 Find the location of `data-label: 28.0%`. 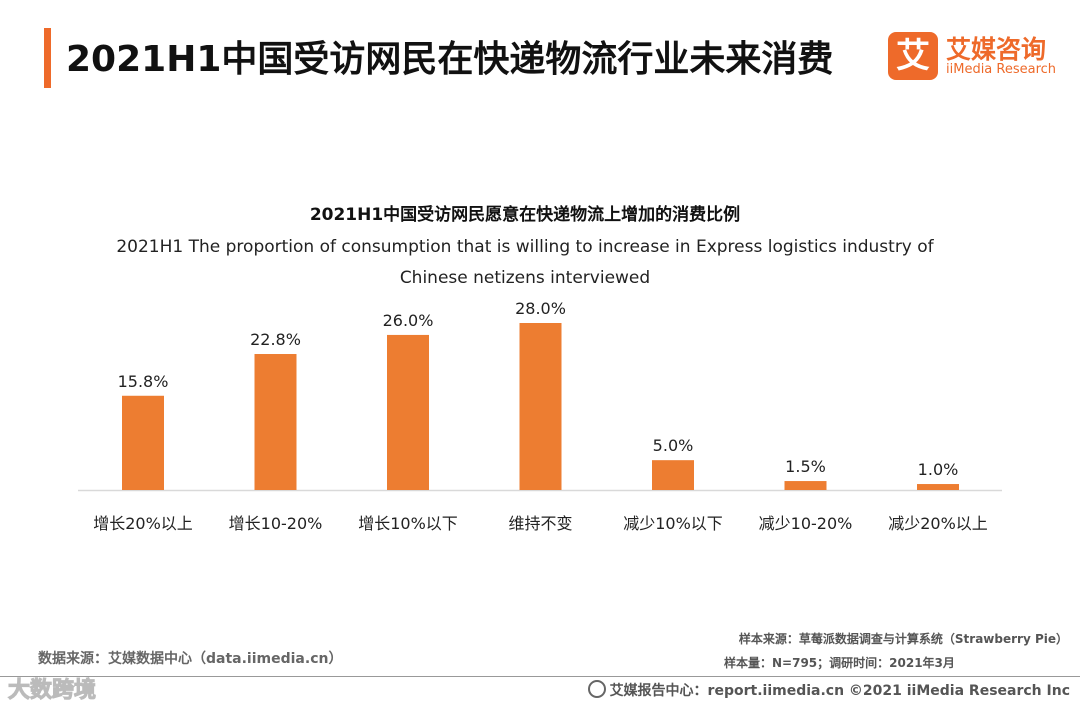

data-label: 28.0% is located at coordinates (540, 308).